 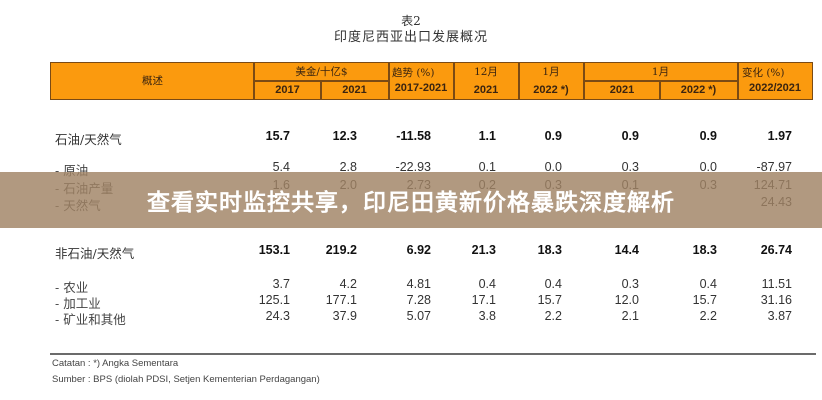 I want to click on table-row-agriculture: - 农业 3.7 4.2 4.81 0.4 0.4 0.3 0.4 11.51, so click(x=435, y=286).